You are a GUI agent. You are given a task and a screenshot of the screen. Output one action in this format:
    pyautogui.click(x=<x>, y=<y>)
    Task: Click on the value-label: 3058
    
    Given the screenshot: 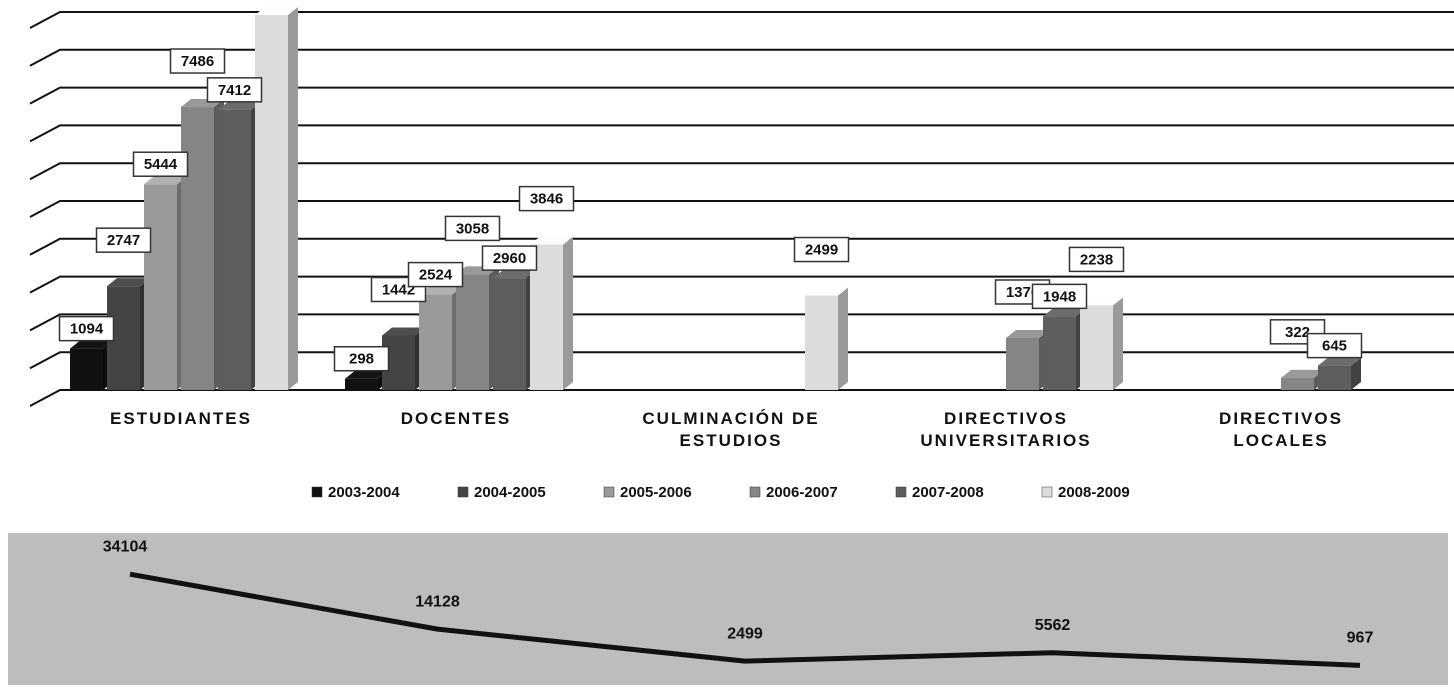 What is the action you would take?
    pyautogui.click(x=472, y=228)
    